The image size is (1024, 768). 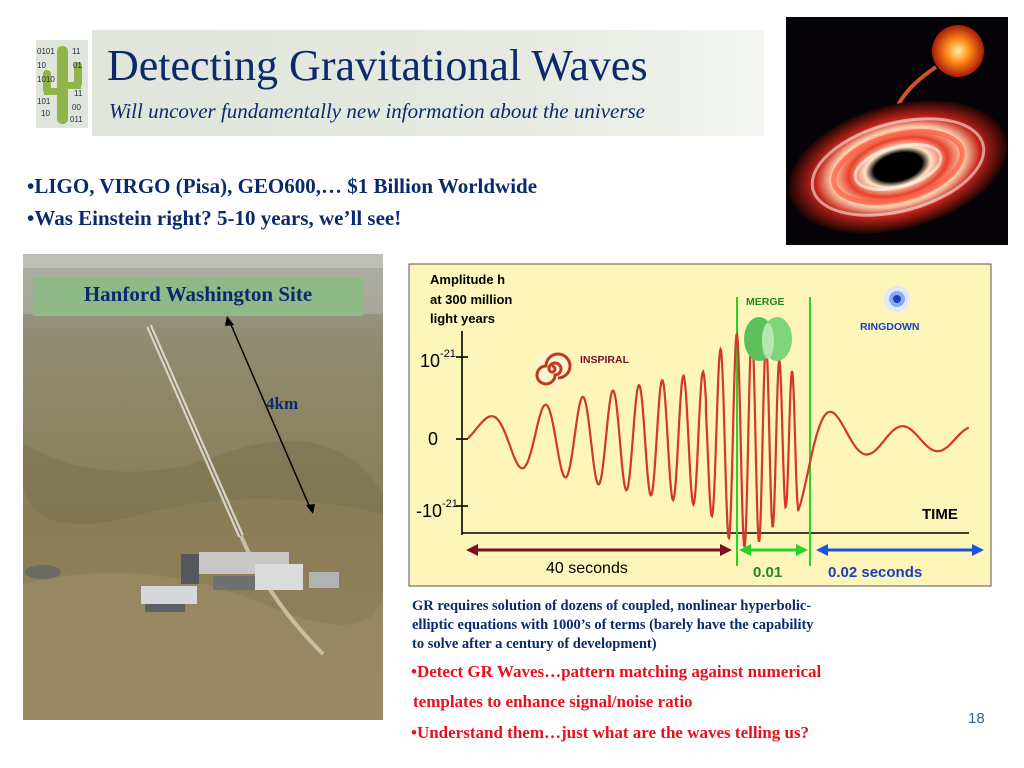 I want to click on duration-label-merge: 0.01, so click(x=767, y=572).